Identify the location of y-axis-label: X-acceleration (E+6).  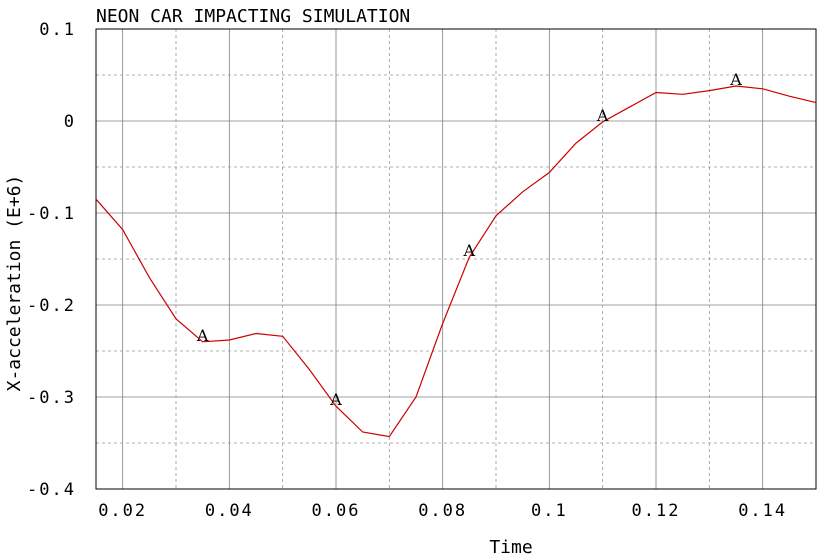
(14, 283).